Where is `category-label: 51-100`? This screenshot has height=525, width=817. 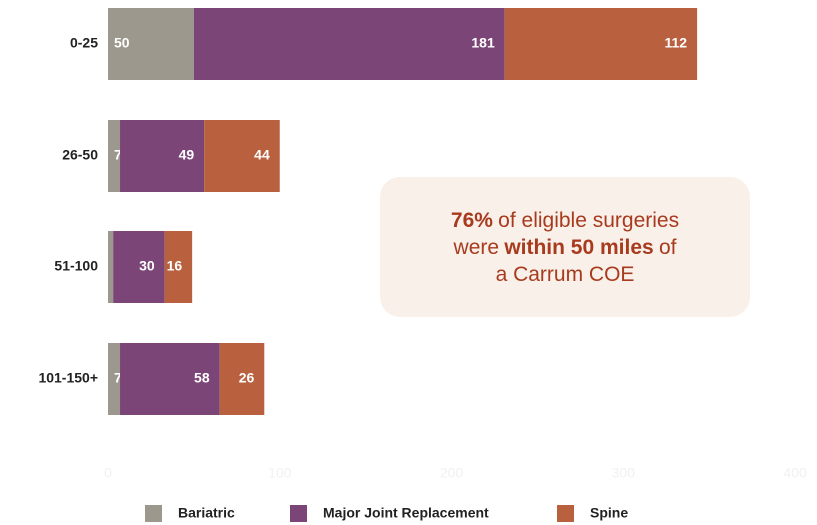
category-label: 51-100 is located at coordinates (76, 266).